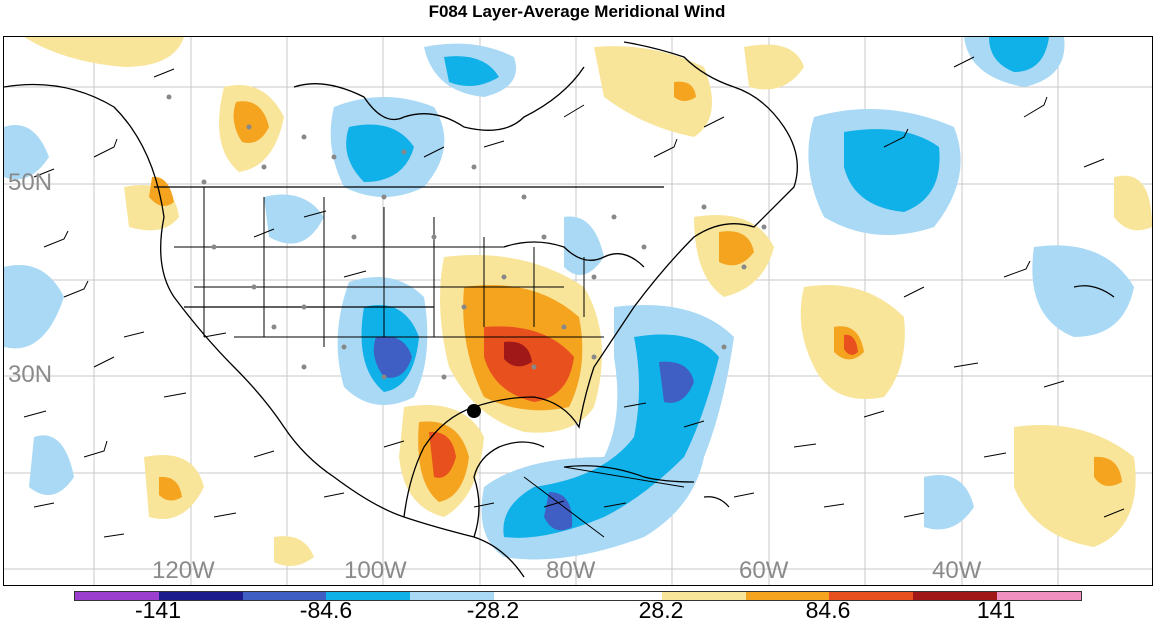  Describe the element at coordinates (661, 610) in the screenshot. I see `colorbar-label: 28.2` at that location.